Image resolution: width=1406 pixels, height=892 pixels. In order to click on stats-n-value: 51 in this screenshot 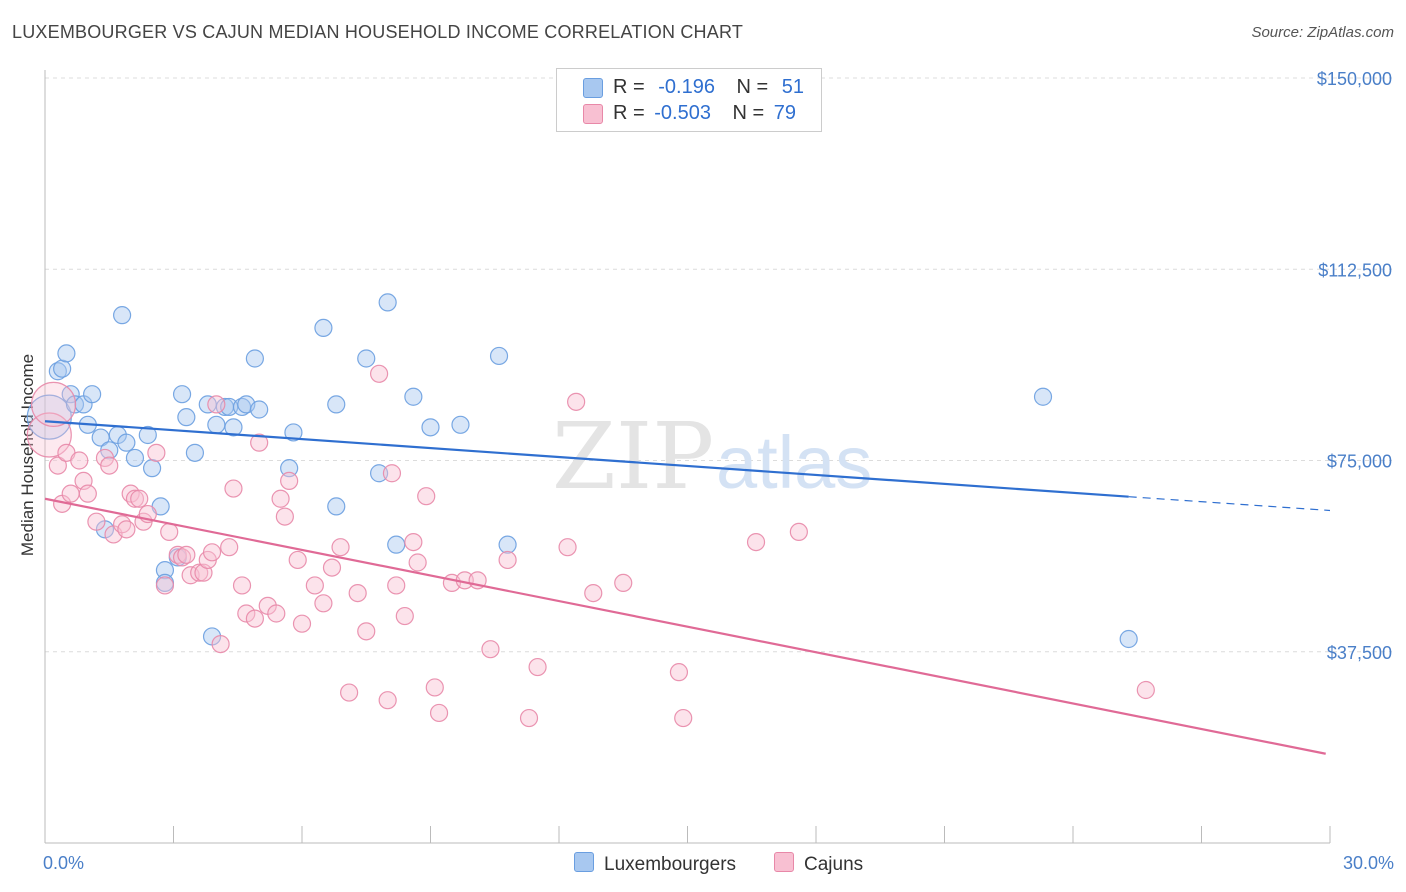, I will do `click(793, 87)`.